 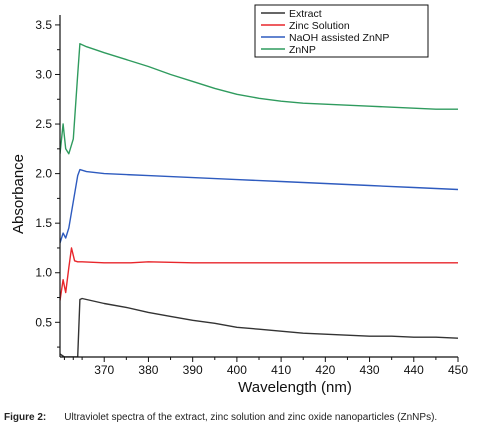 I want to click on y-tick-label: 1.0, so click(x=43, y=273).